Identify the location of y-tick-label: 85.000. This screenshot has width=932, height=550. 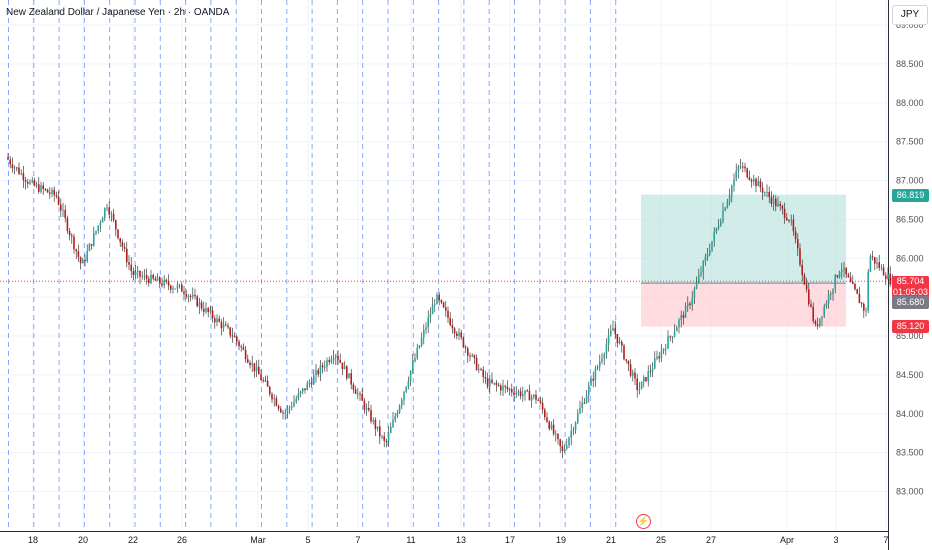
(910, 336).